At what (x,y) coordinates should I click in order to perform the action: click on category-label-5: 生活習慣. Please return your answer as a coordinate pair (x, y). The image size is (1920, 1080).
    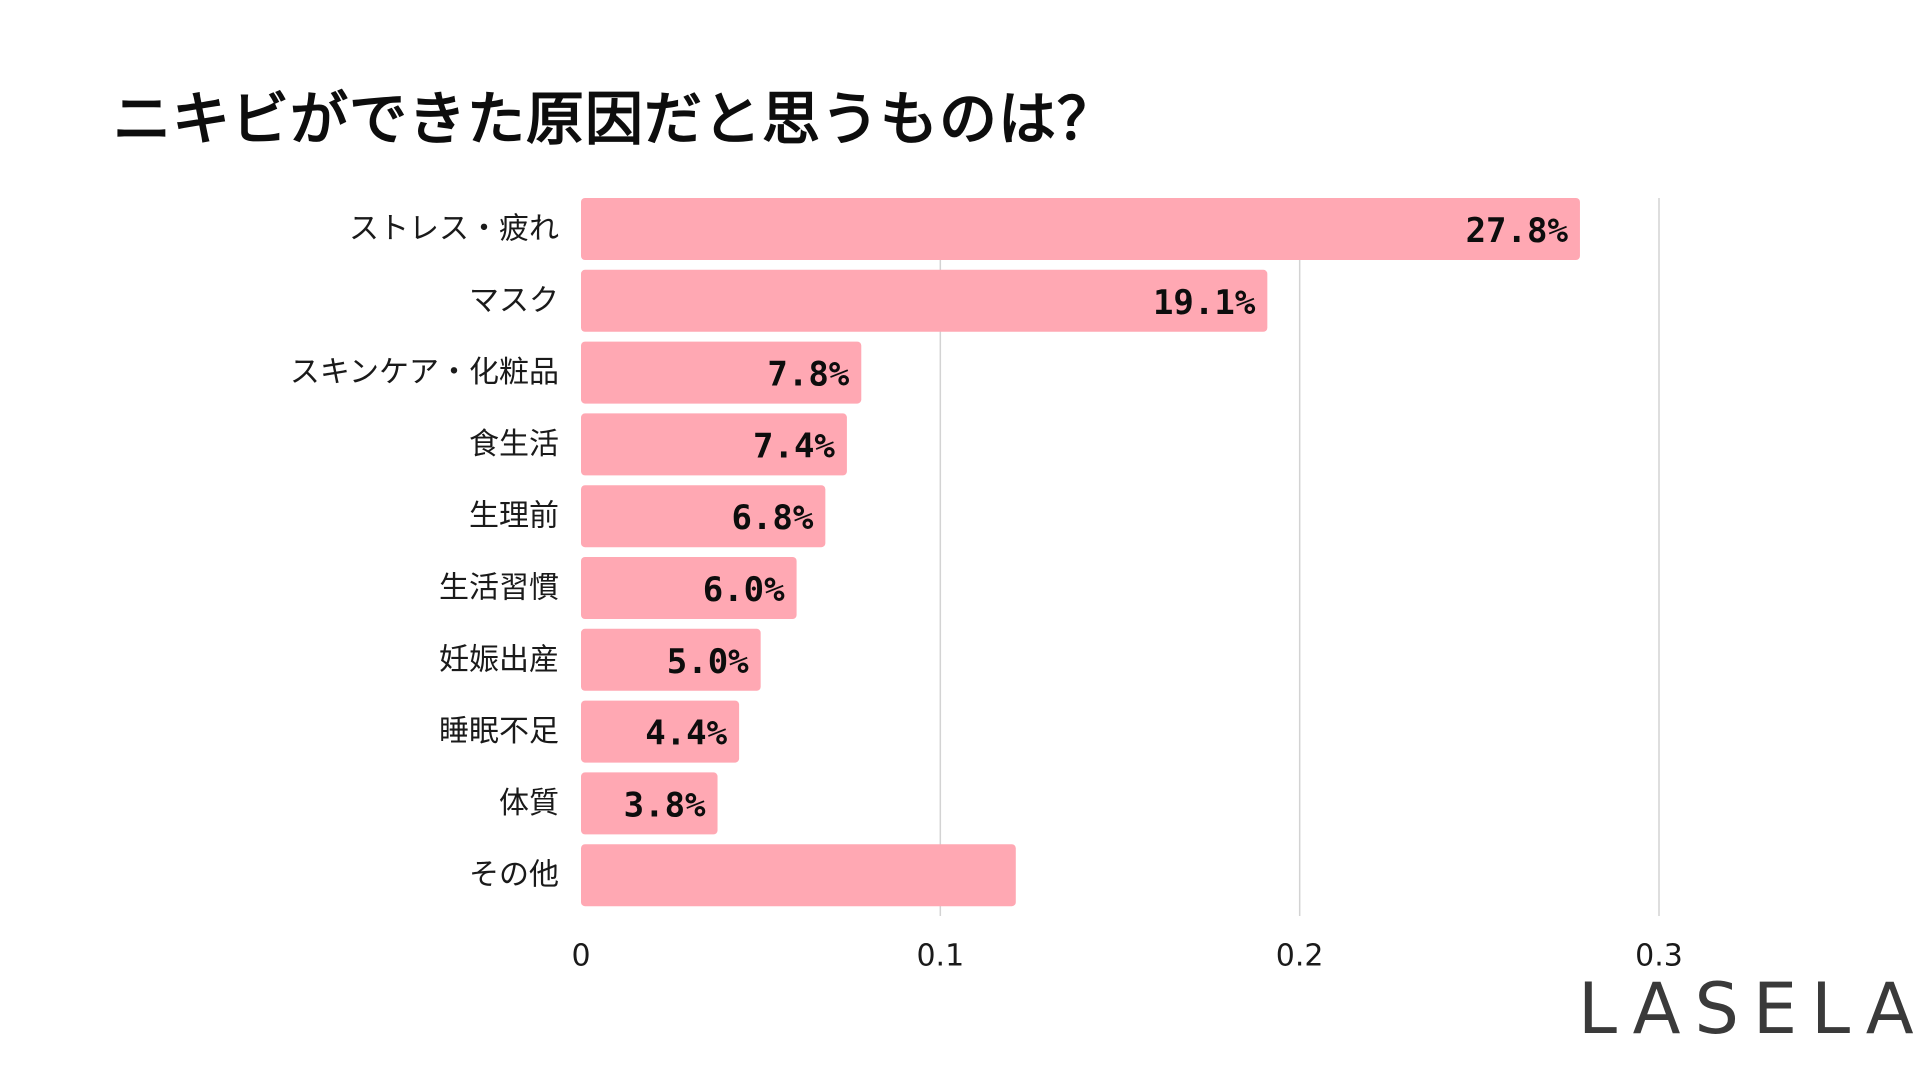
    Looking at the image, I should click on (499, 588).